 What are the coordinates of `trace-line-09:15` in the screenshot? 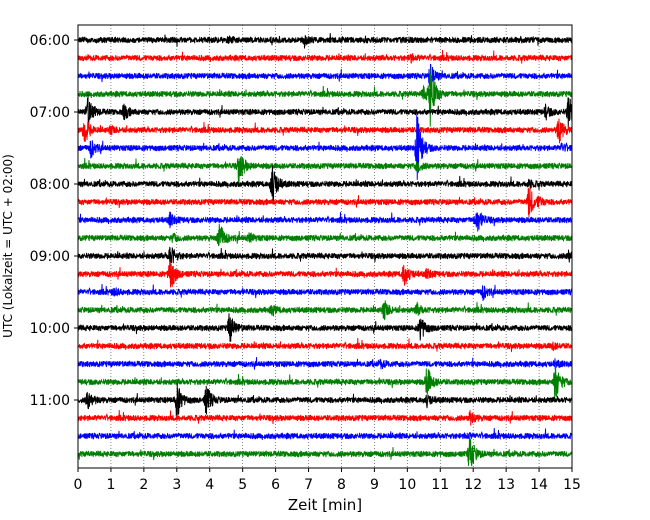 It's located at (325, 273).